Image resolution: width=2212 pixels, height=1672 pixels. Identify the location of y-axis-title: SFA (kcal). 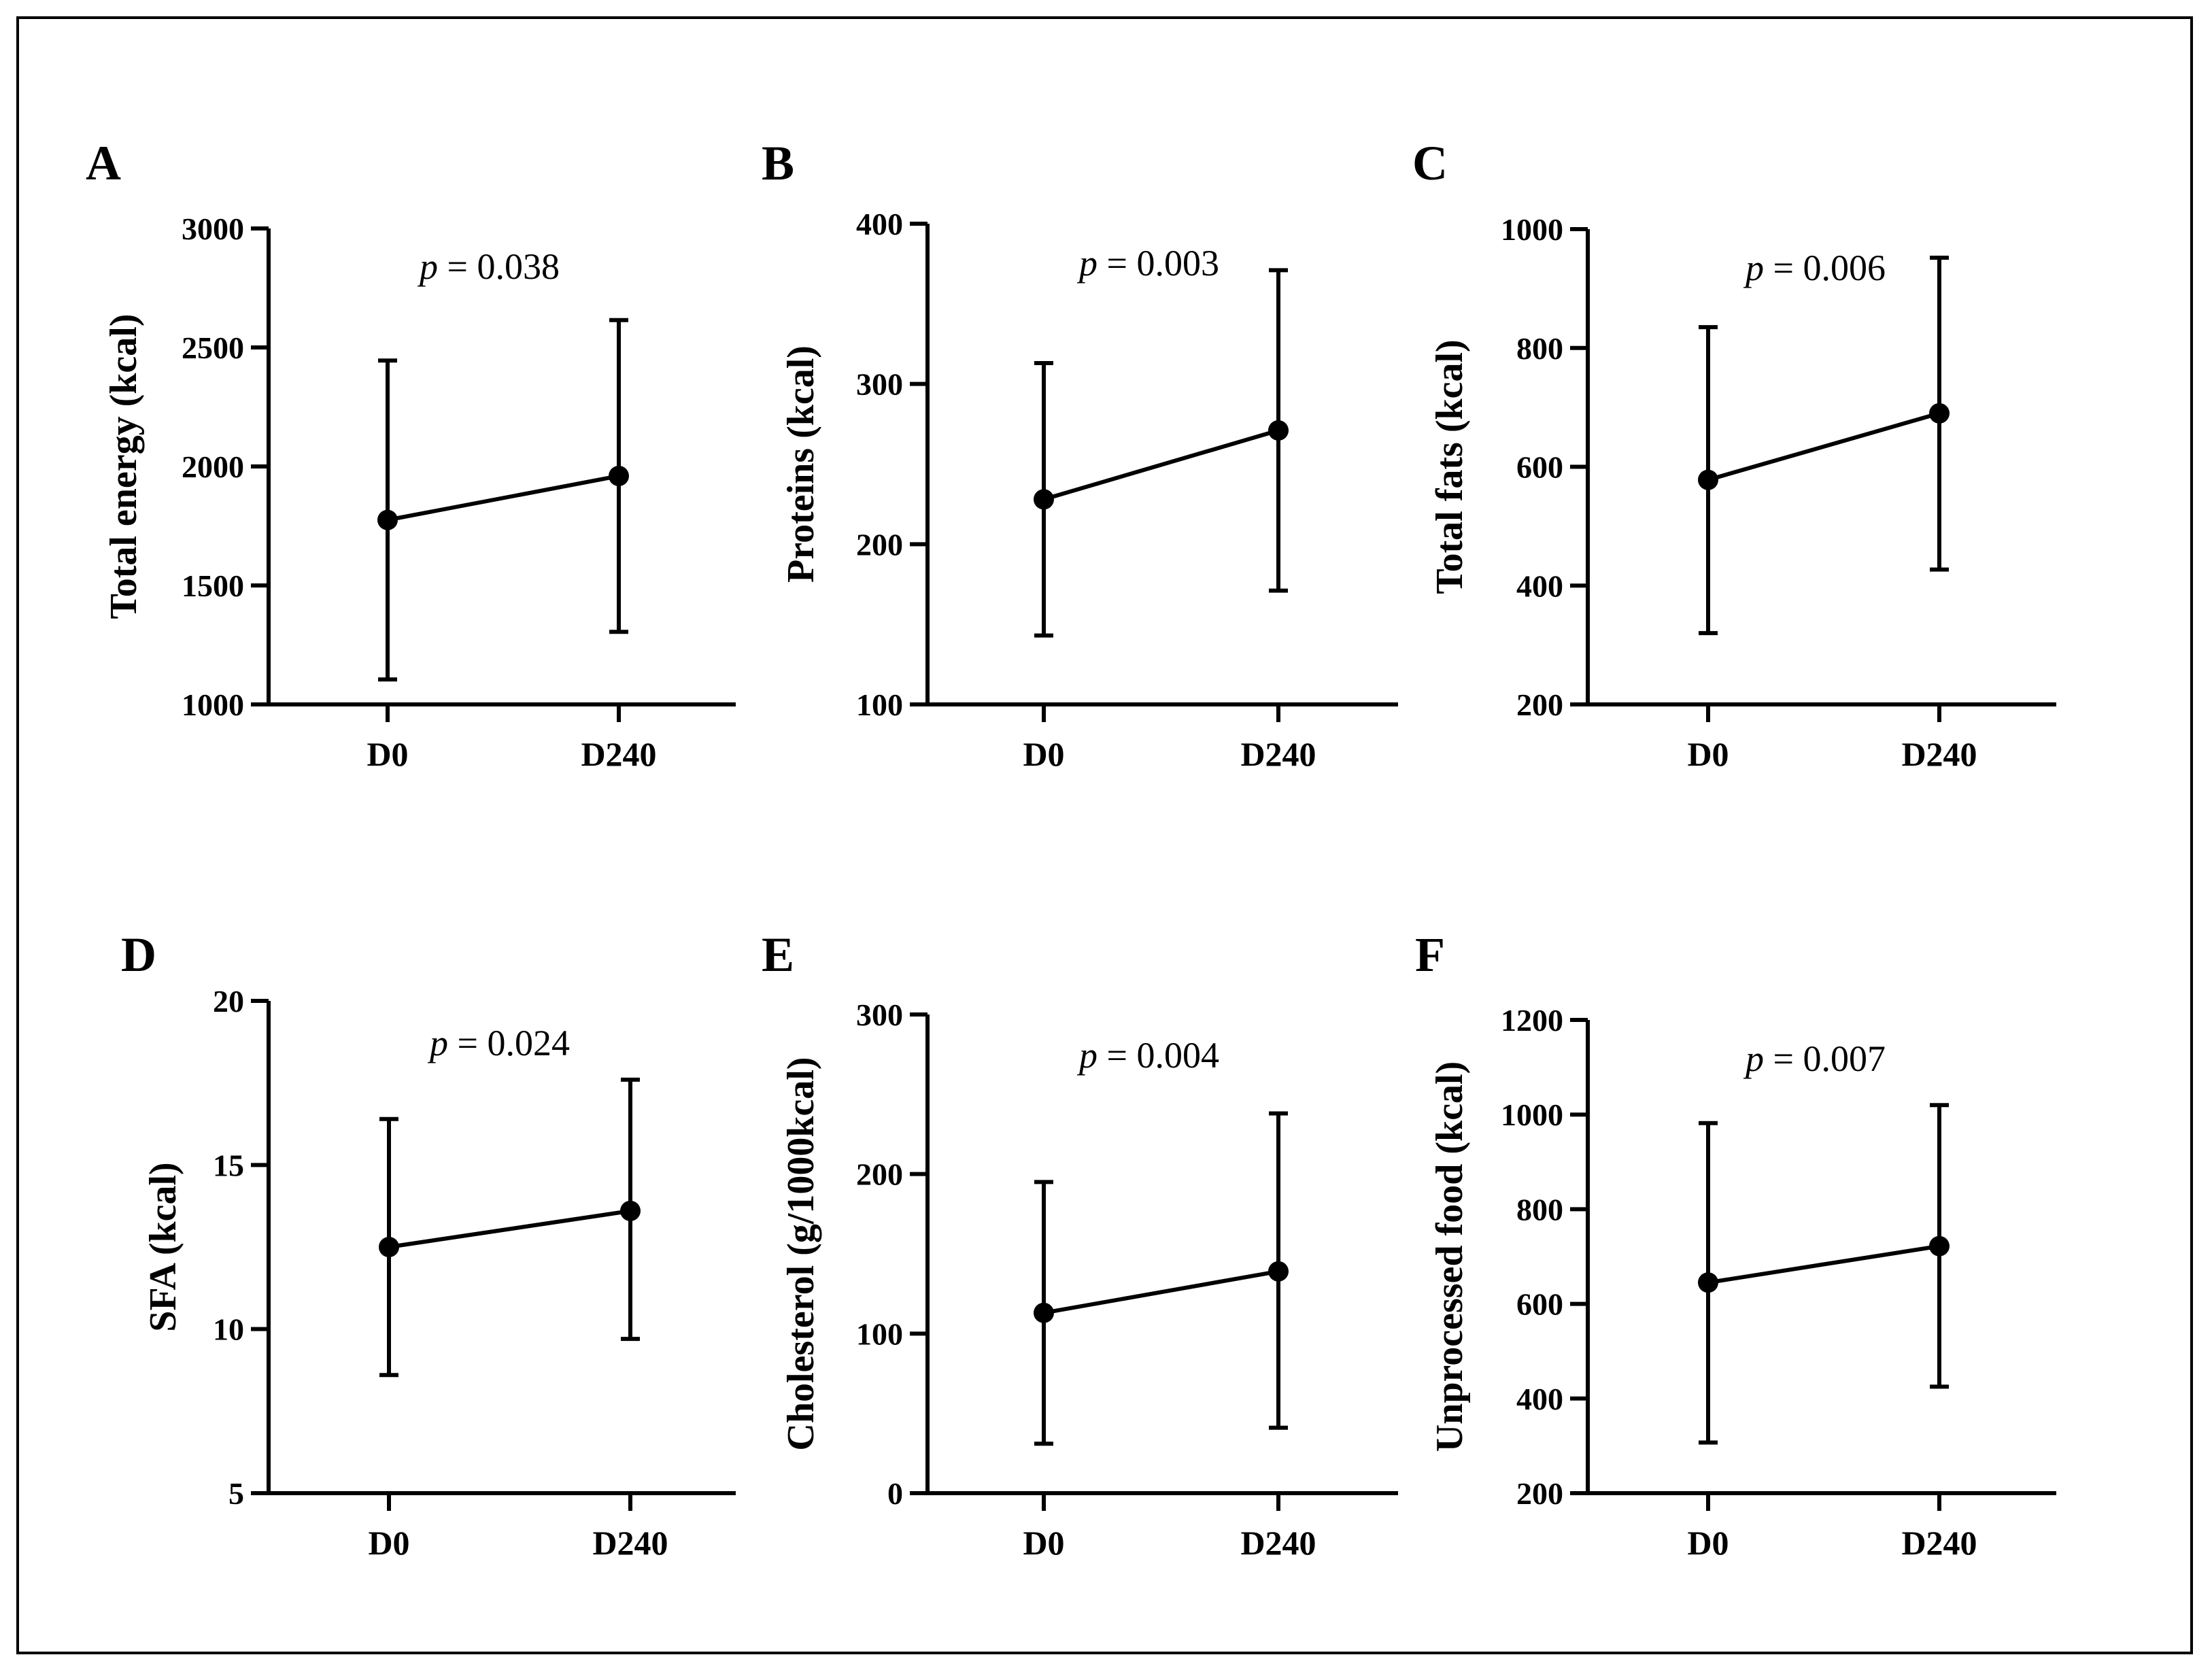
(163, 1247).